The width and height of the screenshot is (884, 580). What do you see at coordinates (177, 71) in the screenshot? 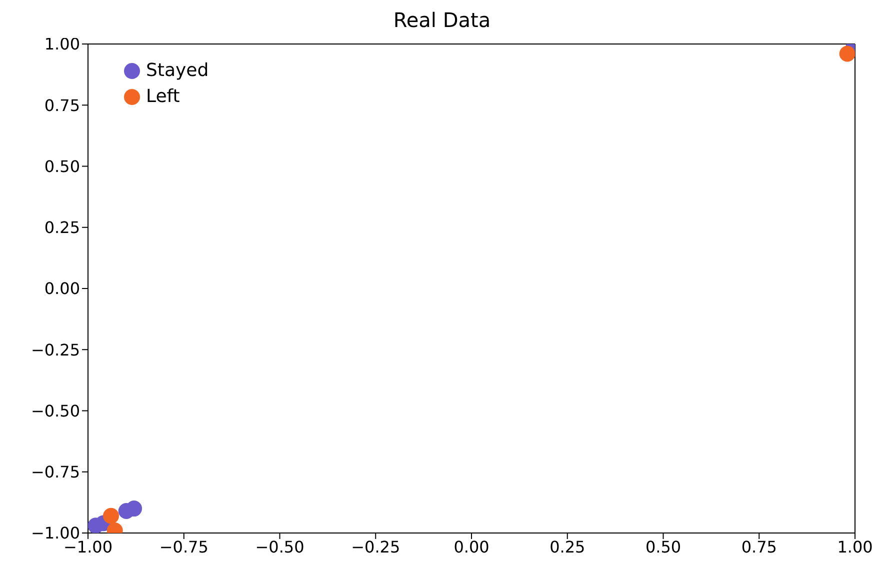
I see `legend-label: Stayed` at bounding box center [177, 71].